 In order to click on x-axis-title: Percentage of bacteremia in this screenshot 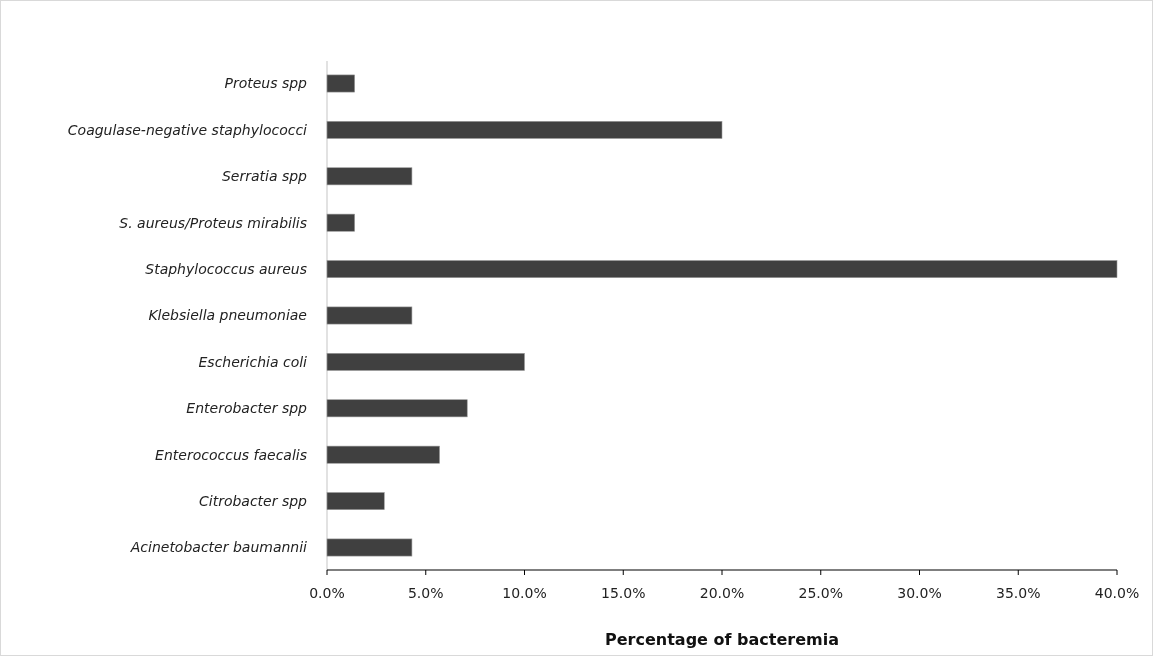, I will do `click(722, 639)`.